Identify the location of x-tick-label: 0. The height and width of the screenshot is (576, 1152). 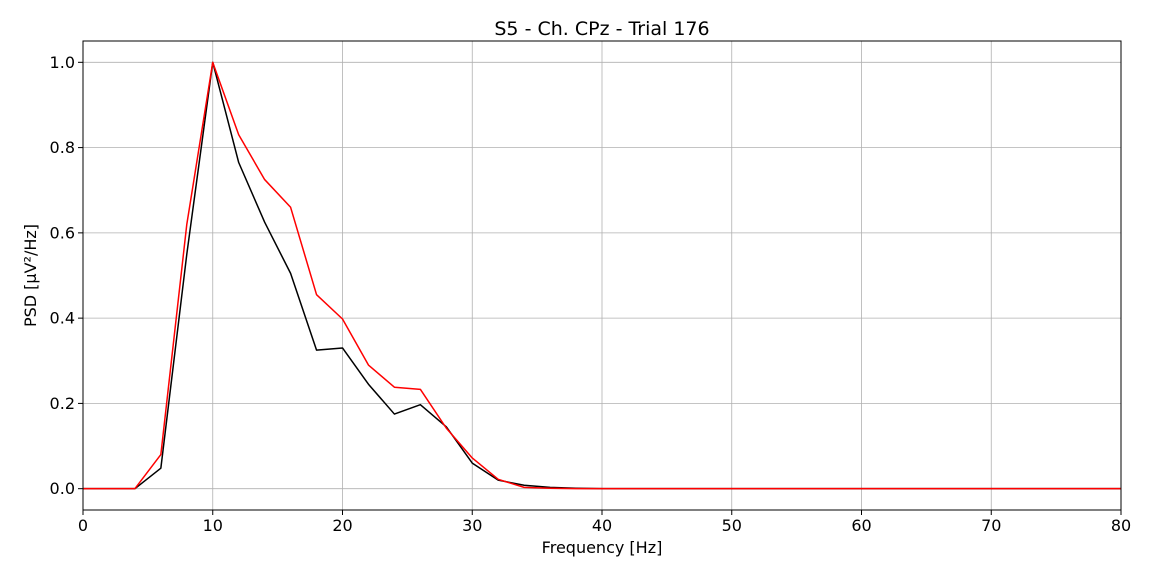
(83, 525).